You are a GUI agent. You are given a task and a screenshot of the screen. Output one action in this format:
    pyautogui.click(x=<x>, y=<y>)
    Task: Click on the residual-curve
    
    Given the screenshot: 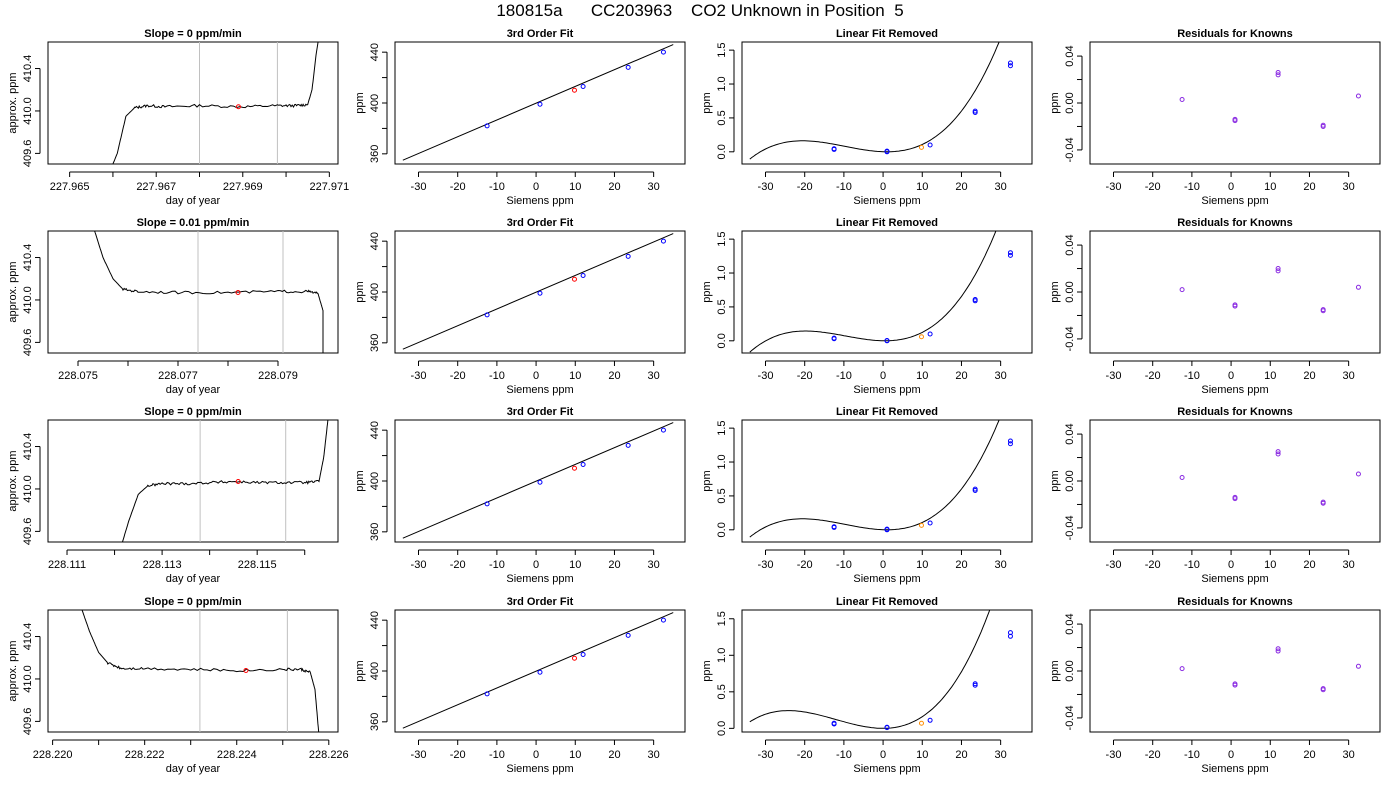 What is the action you would take?
    pyautogui.click(x=870, y=669)
    